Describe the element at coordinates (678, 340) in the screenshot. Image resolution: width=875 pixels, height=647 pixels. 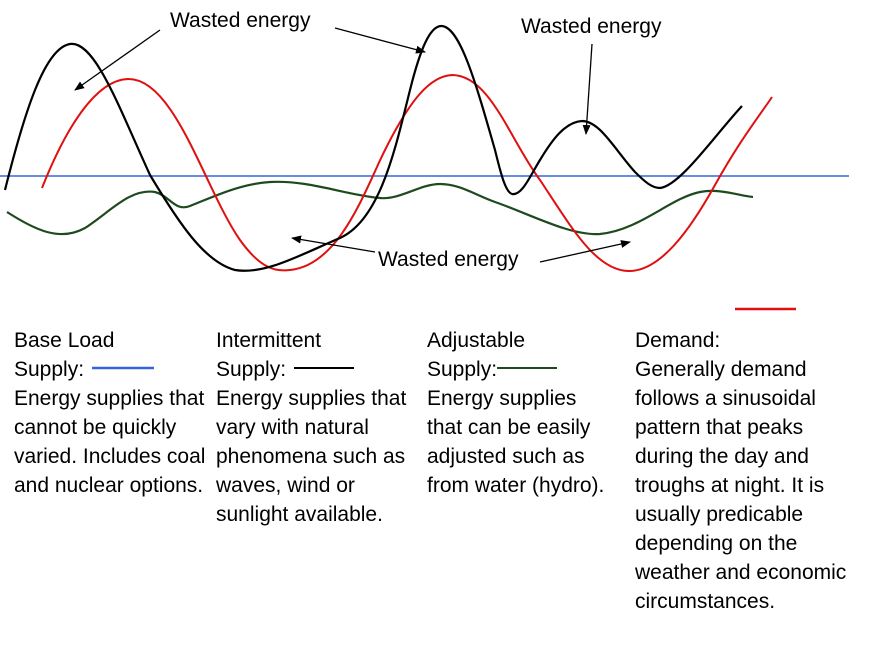
I see `legend-title: Demand:` at that location.